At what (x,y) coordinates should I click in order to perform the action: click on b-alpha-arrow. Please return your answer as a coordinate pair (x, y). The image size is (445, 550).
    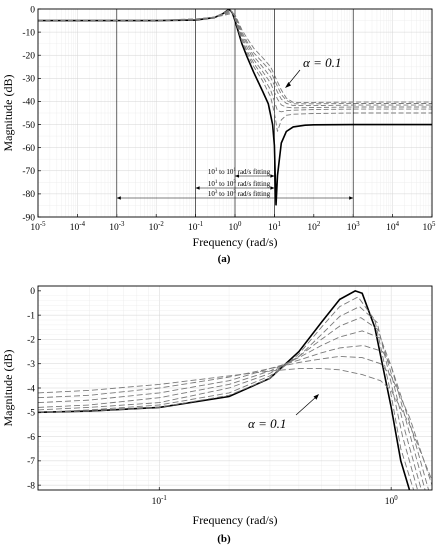
    Looking at the image, I should click on (306, 406).